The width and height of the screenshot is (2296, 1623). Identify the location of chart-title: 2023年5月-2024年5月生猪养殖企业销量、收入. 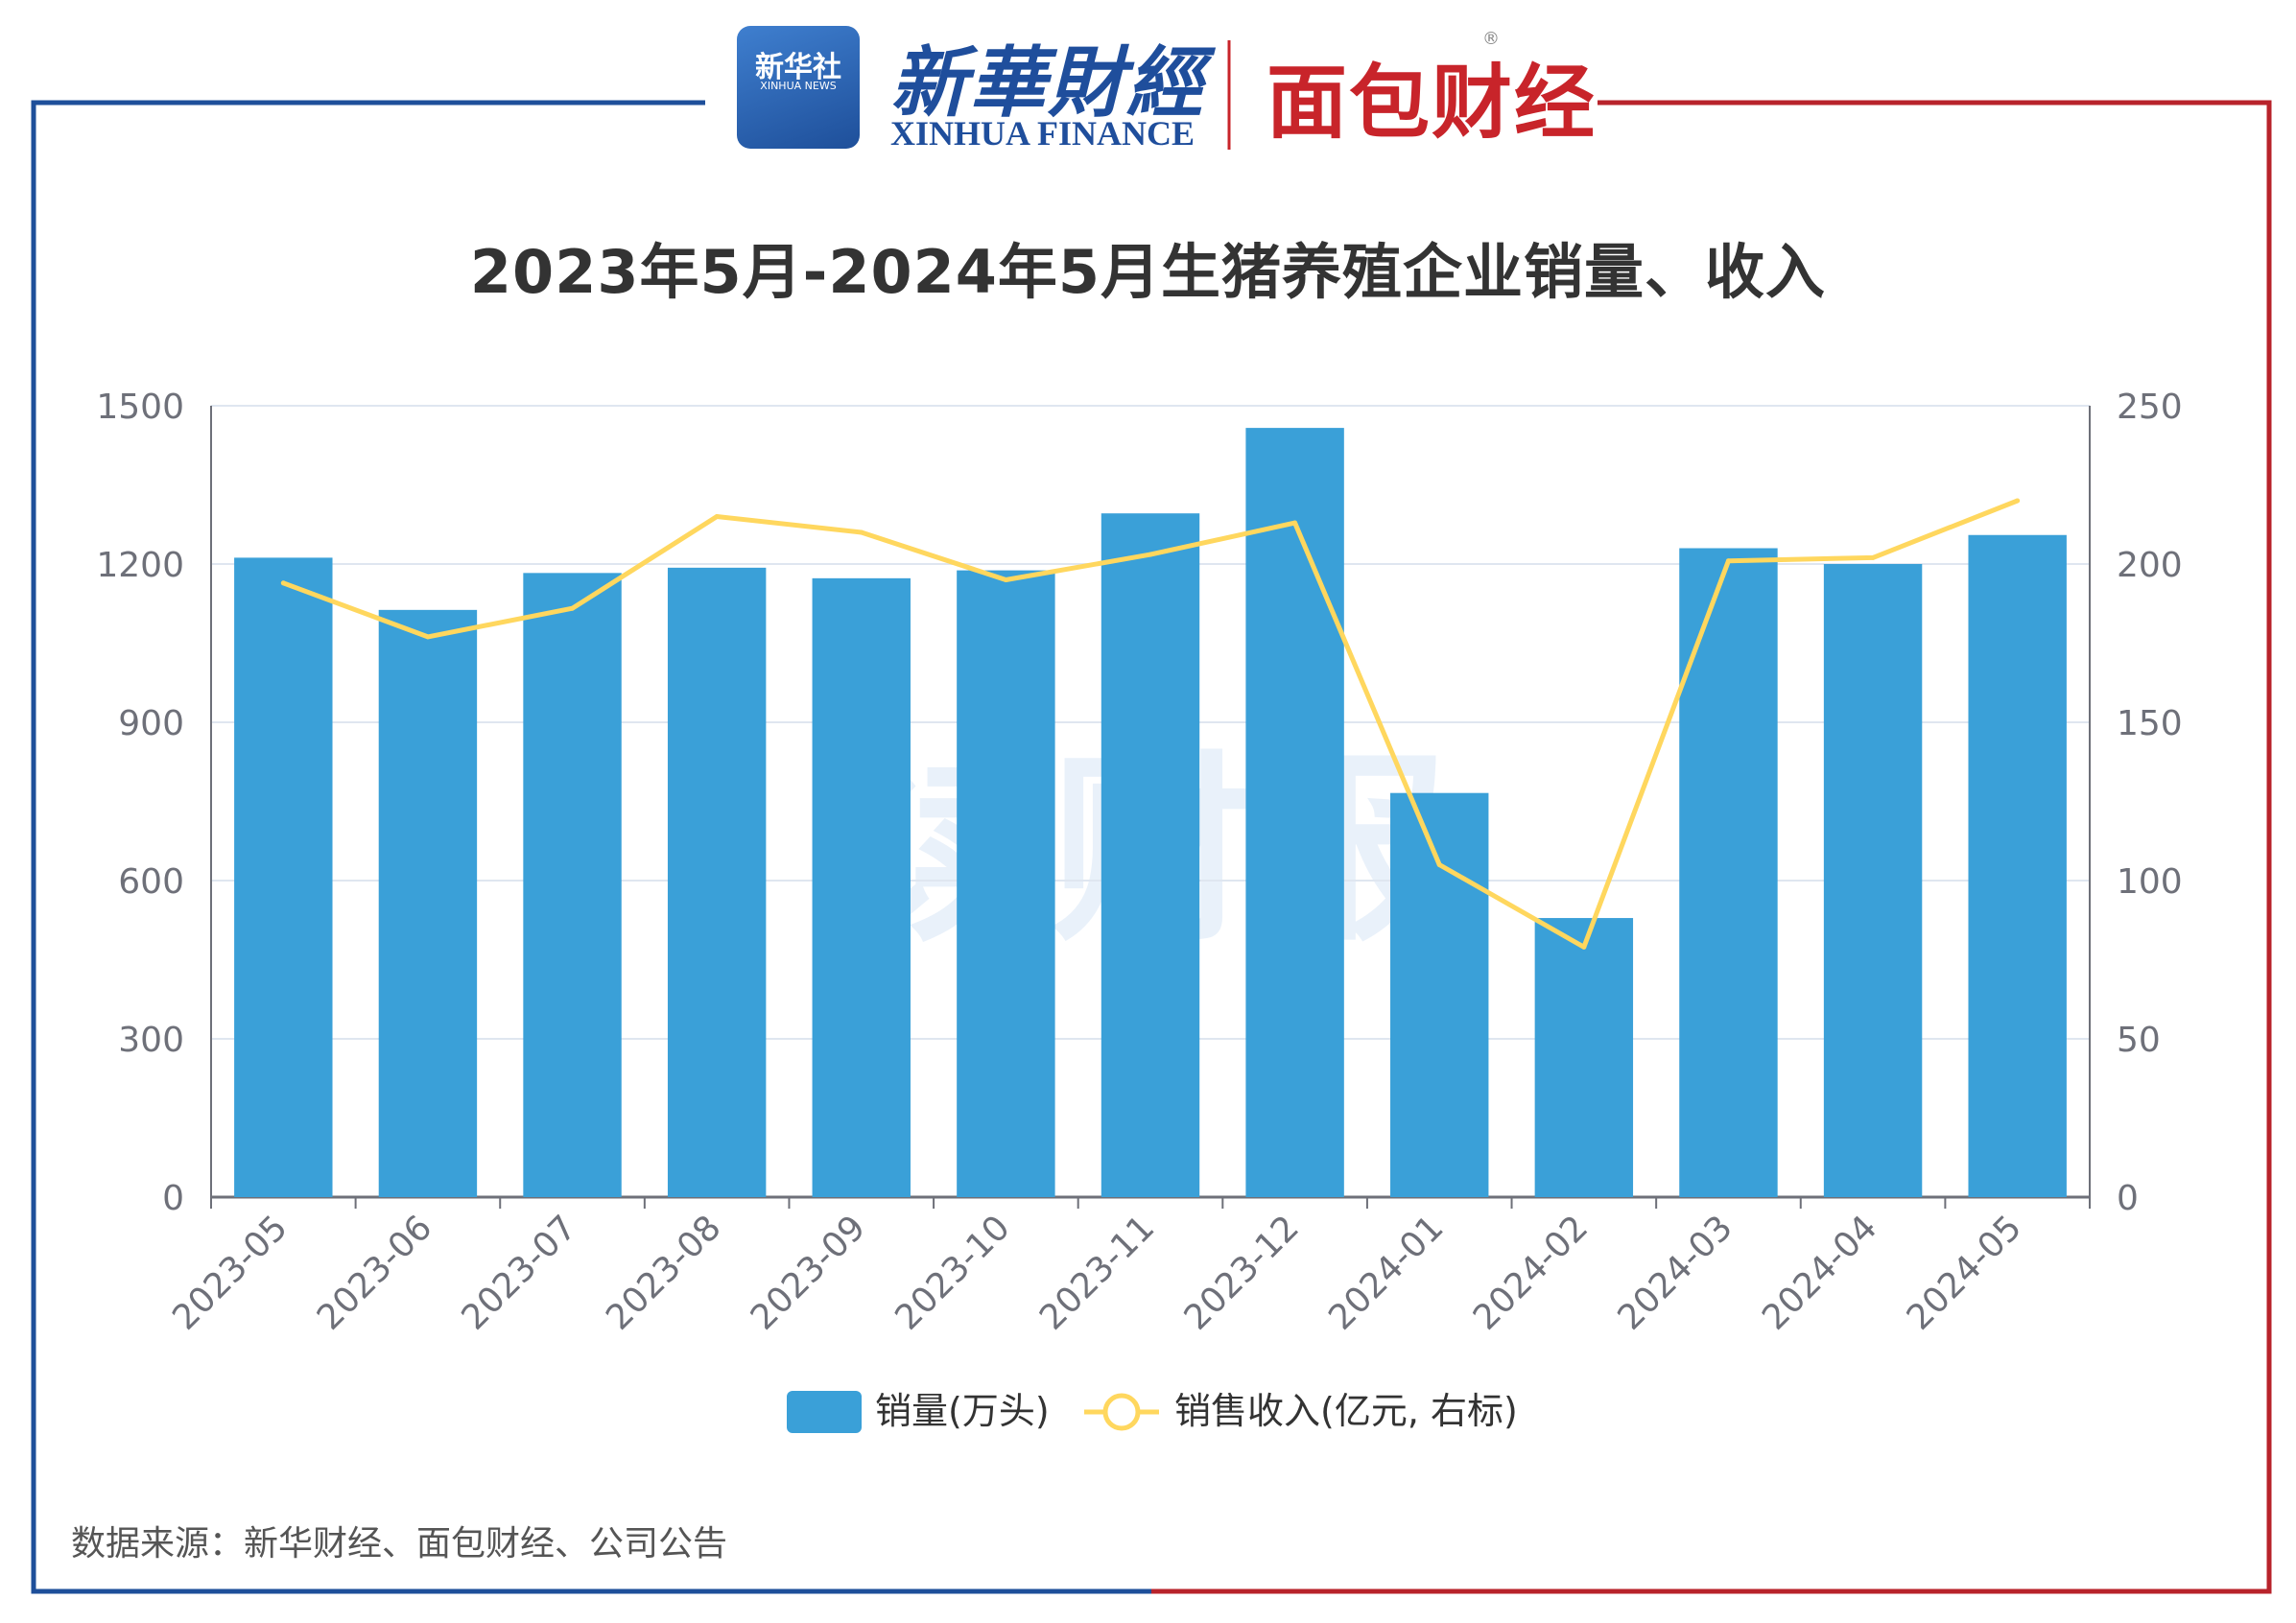
(1148, 272).